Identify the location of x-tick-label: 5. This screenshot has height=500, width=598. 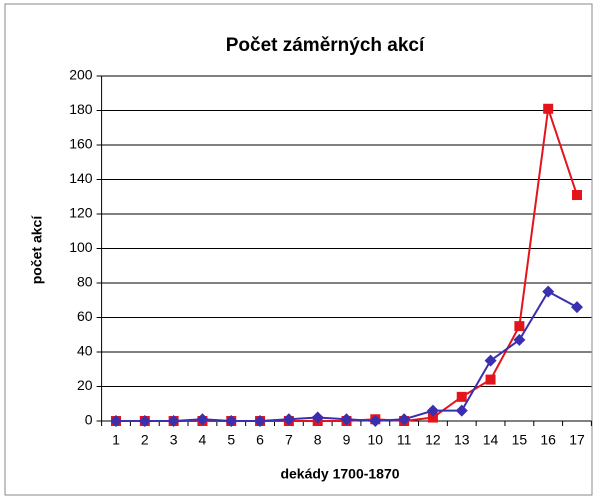
(231, 440).